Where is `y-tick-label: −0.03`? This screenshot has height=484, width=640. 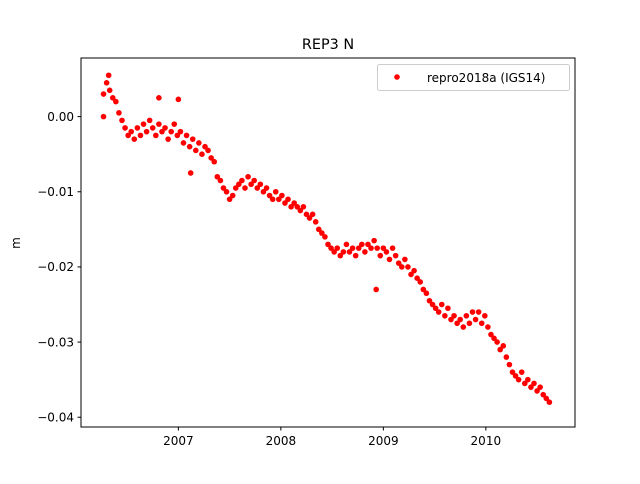 y-tick-label: −0.03 is located at coordinates (55, 342).